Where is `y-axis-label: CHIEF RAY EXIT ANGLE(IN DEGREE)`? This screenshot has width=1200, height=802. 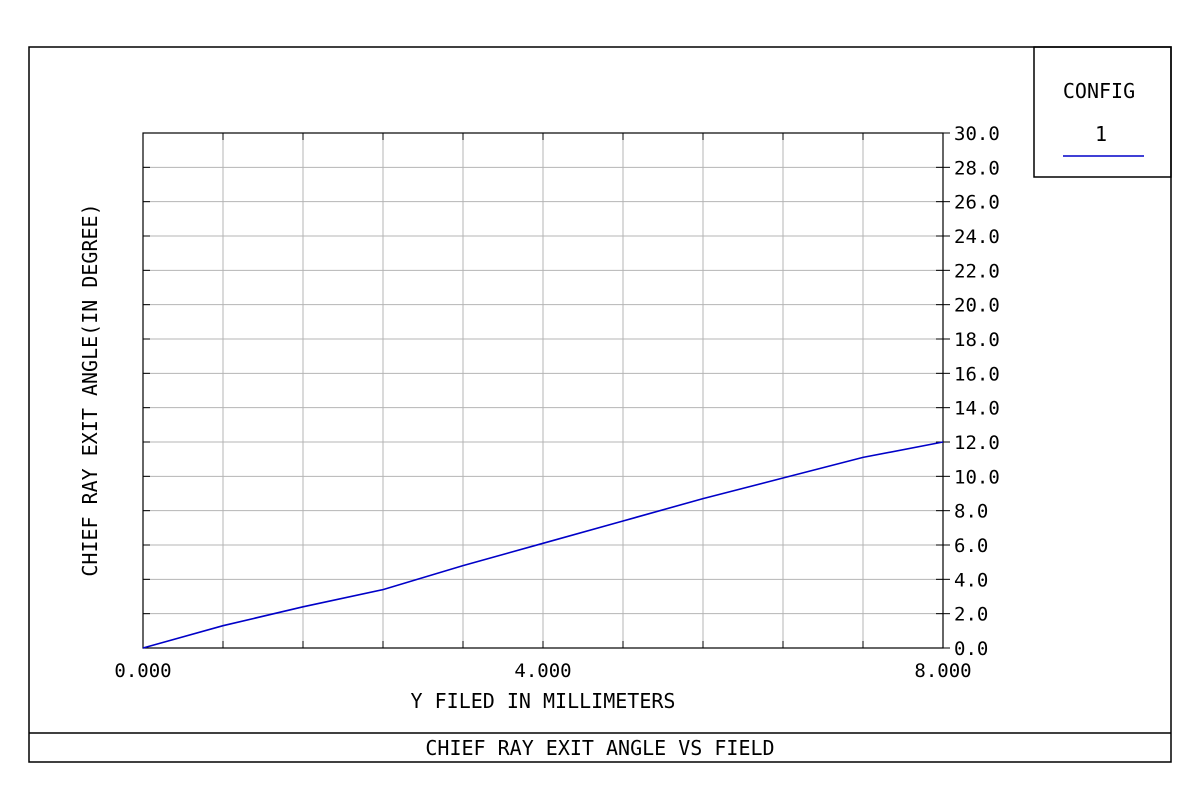
y-axis-label: CHIEF RAY EXIT ANGLE(IN DEGREE) is located at coordinates (90, 389).